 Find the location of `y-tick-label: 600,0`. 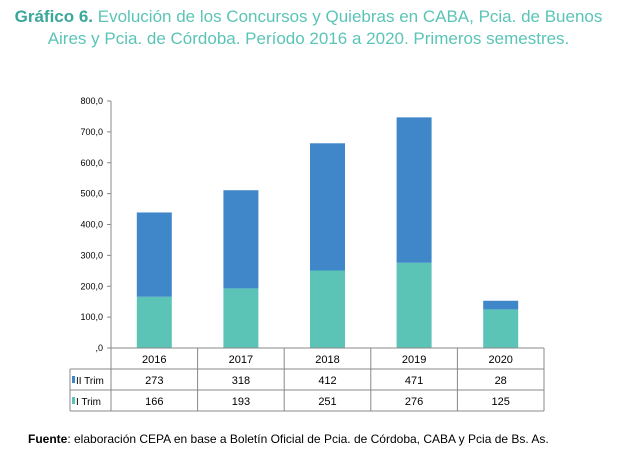

y-tick-label: 600,0 is located at coordinates (91, 163).